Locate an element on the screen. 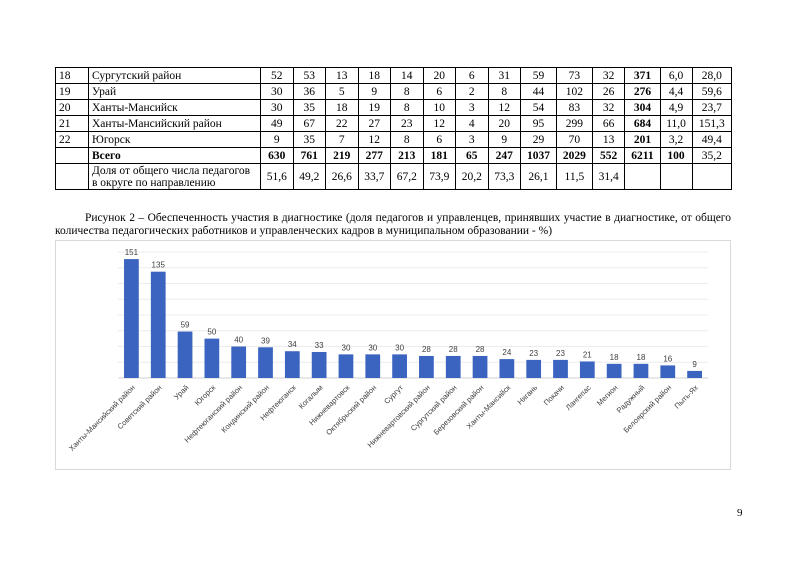  category-label: Кондинский район is located at coordinates (244, 408).